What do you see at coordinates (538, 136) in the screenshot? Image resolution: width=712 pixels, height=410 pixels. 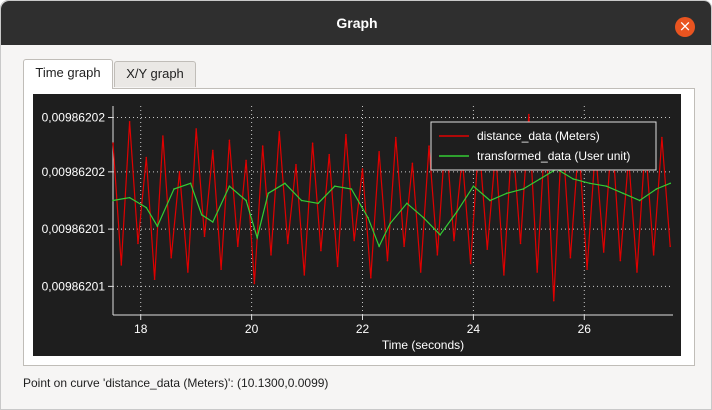 I see `legend-label: distance_data (Meters)` at bounding box center [538, 136].